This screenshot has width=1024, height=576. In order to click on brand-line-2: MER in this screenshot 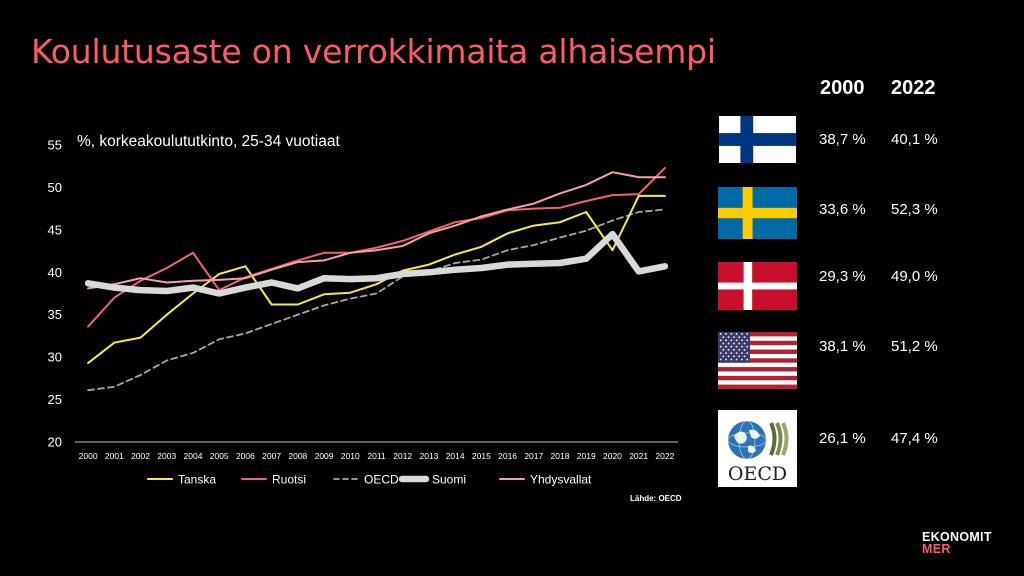, I will do `click(936, 549)`.